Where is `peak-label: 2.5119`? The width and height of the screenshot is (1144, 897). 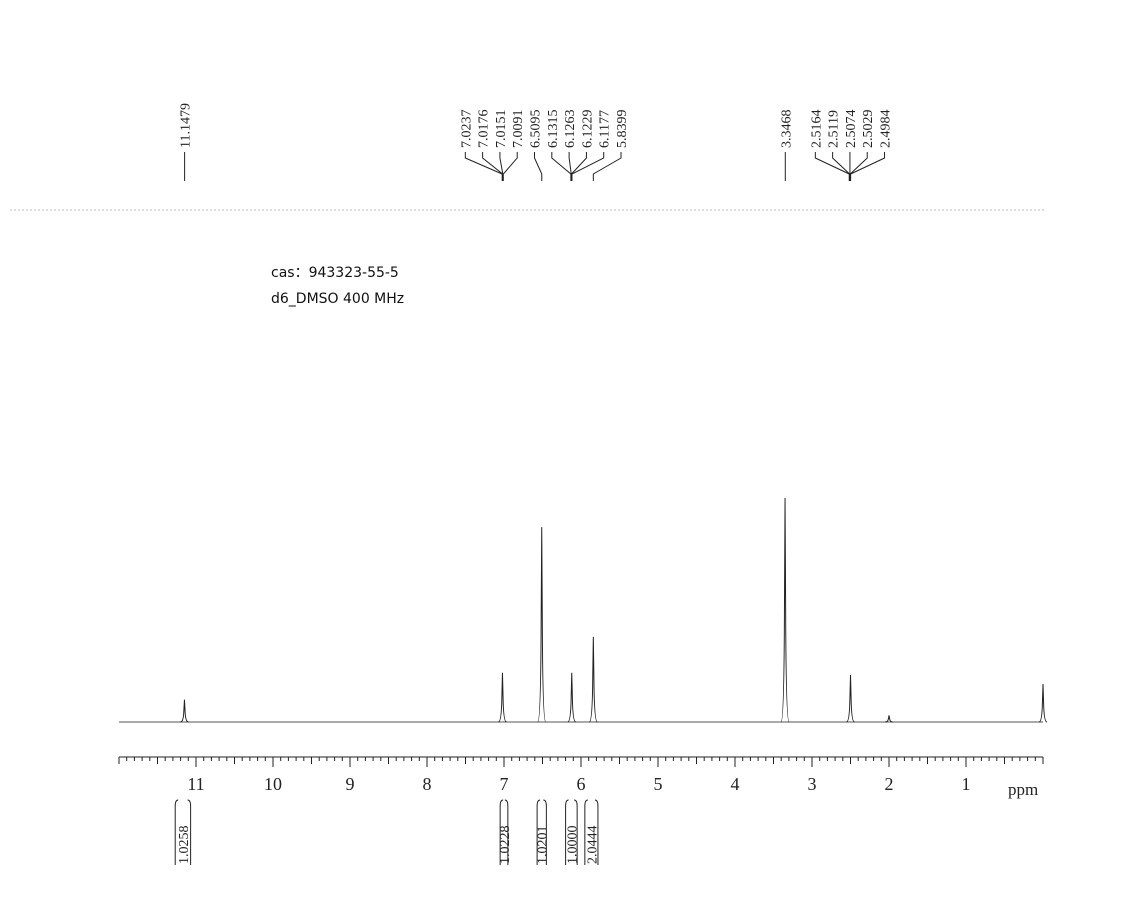
peak-label: 2.5119 is located at coordinates (834, 129).